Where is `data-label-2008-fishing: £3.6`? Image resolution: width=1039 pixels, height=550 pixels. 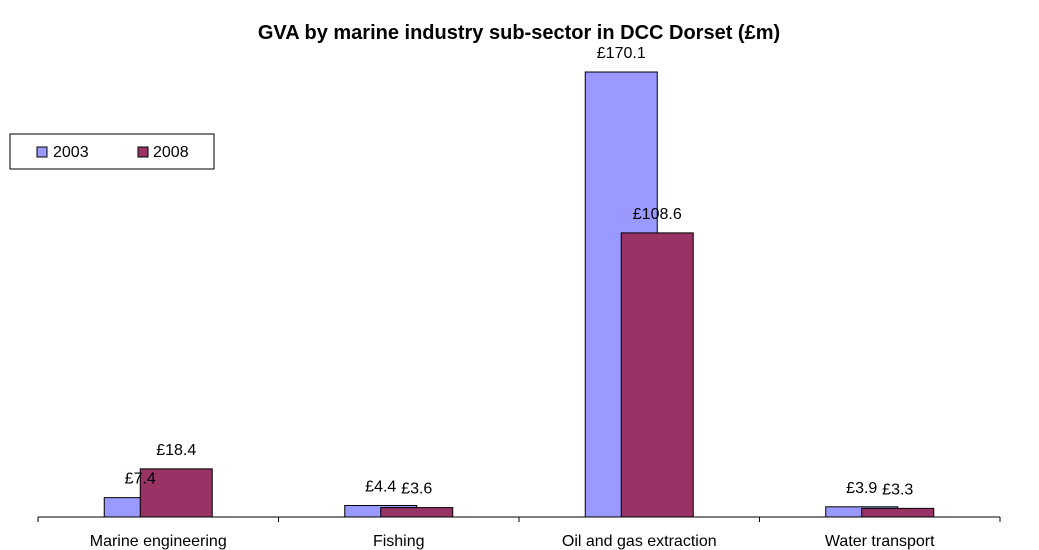
data-label-2008-fishing: £3.6 is located at coordinates (416, 489).